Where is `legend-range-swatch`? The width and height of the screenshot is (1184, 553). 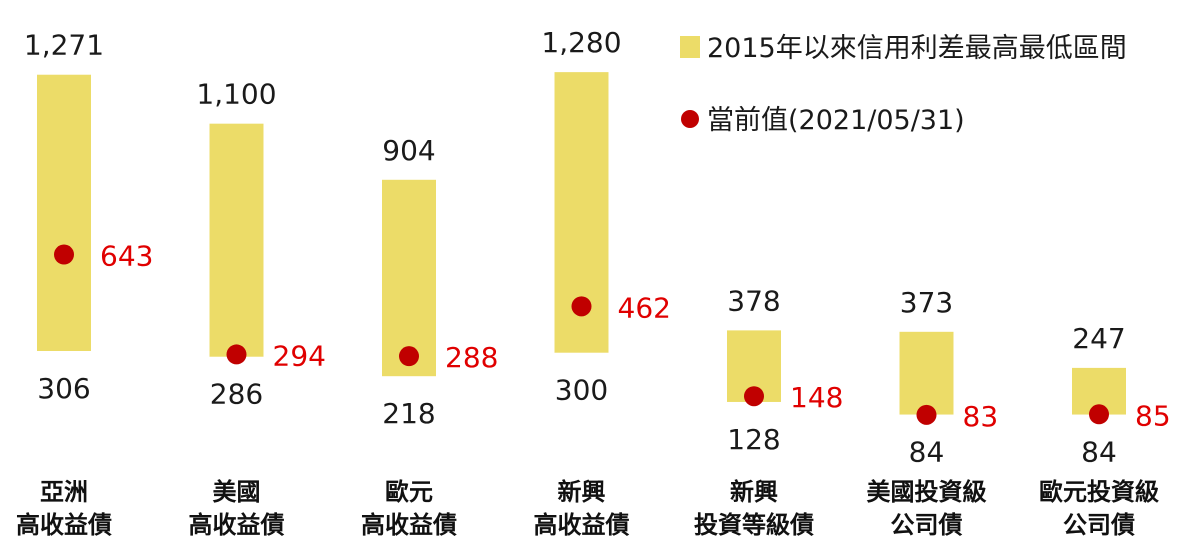 legend-range-swatch is located at coordinates (690, 47).